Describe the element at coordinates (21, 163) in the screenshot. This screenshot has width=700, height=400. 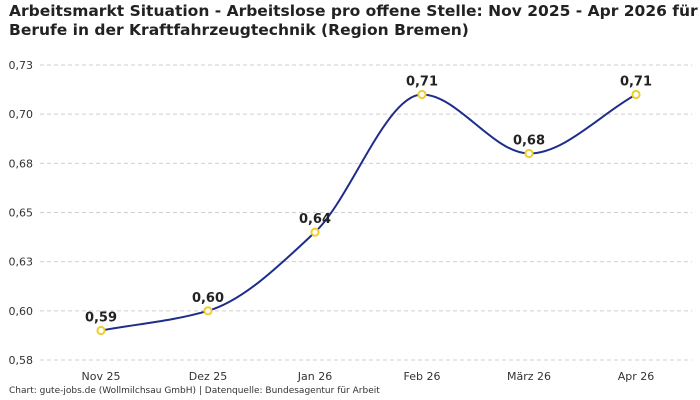
I see `y-tick-label: 0,68` at that location.